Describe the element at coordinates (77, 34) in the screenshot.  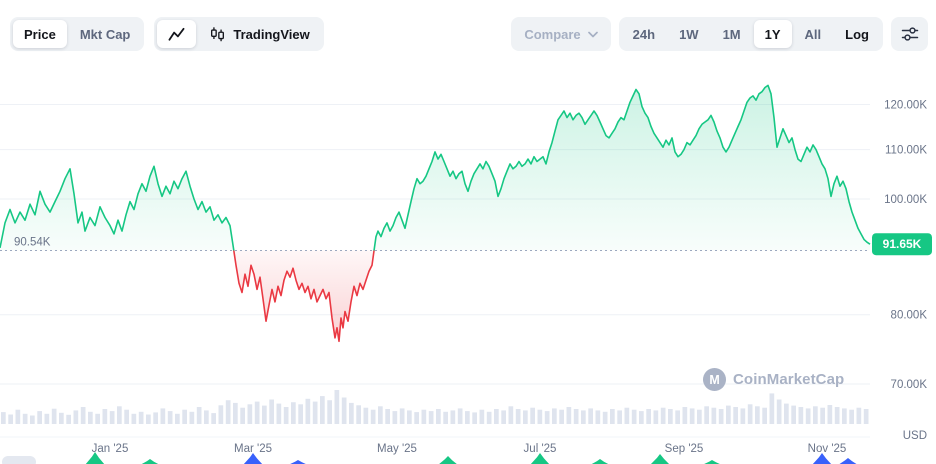
I see `metric-toggle: Price Mkt Cap` at that location.